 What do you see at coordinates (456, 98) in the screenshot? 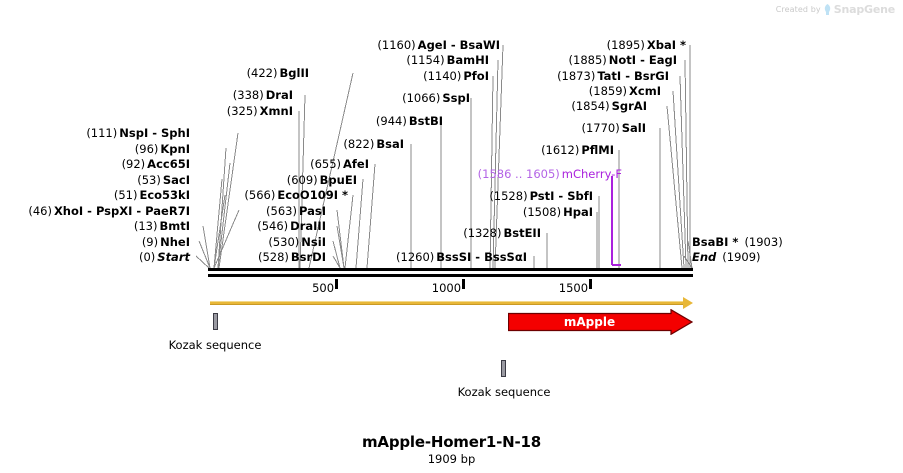
I see `site-enzyme-name: SspI` at bounding box center [456, 98].